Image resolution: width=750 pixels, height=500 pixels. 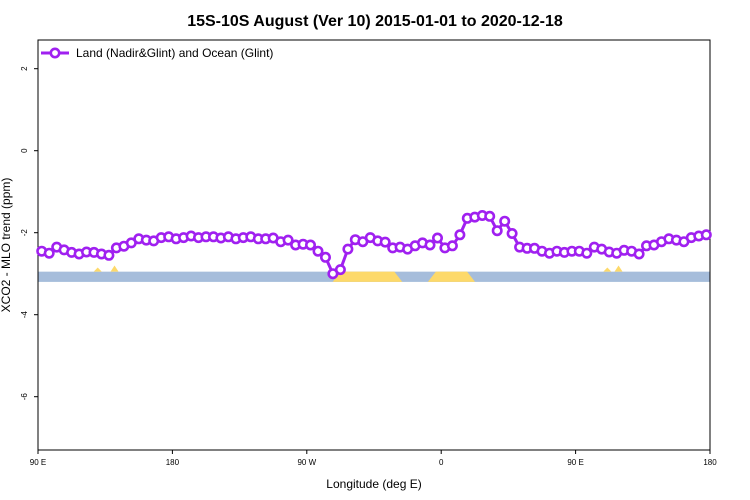 I want to click on land-ocean-strip, so click(x=374, y=273).